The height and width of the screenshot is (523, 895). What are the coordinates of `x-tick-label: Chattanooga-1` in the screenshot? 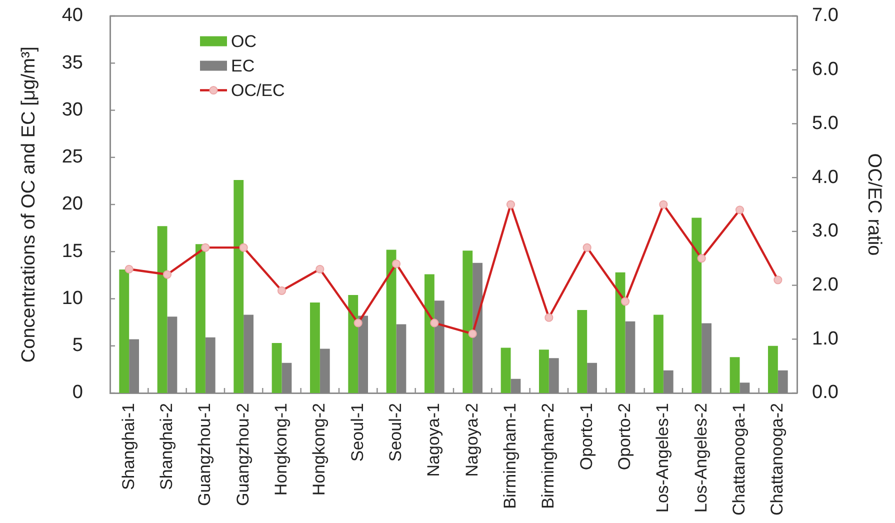 It's located at (738, 459).